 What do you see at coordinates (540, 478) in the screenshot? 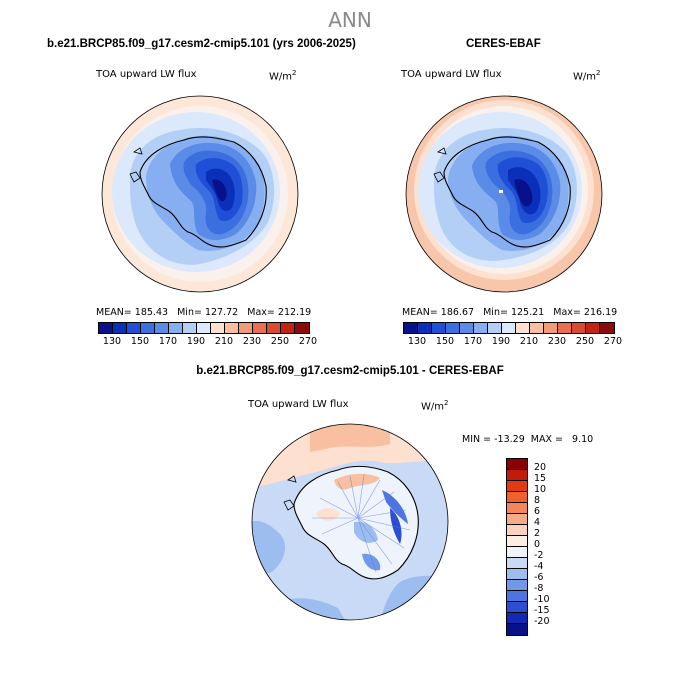
I see `diff-colorbar-tick-label: 15` at bounding box center [540, 478].